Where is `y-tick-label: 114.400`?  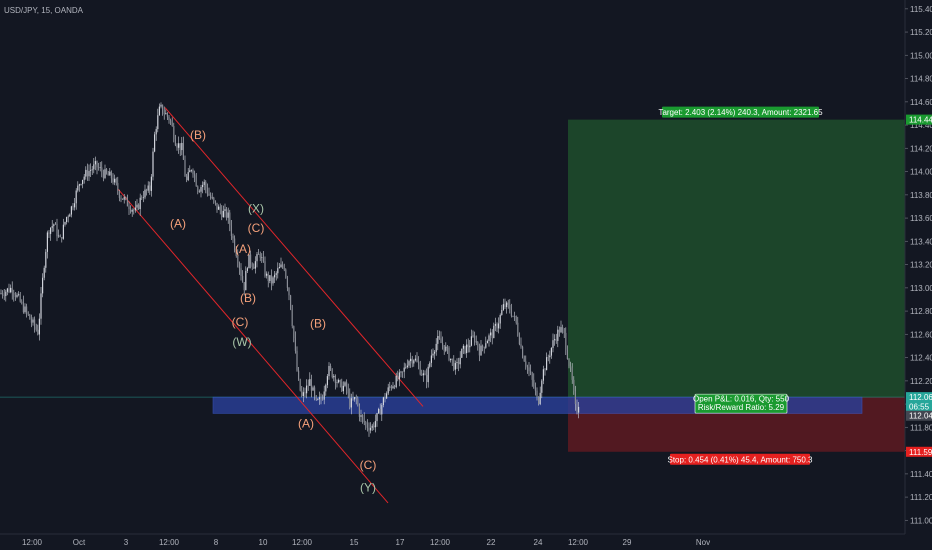
y-tick-label: 114.400 is located at coordinates (921, 125).